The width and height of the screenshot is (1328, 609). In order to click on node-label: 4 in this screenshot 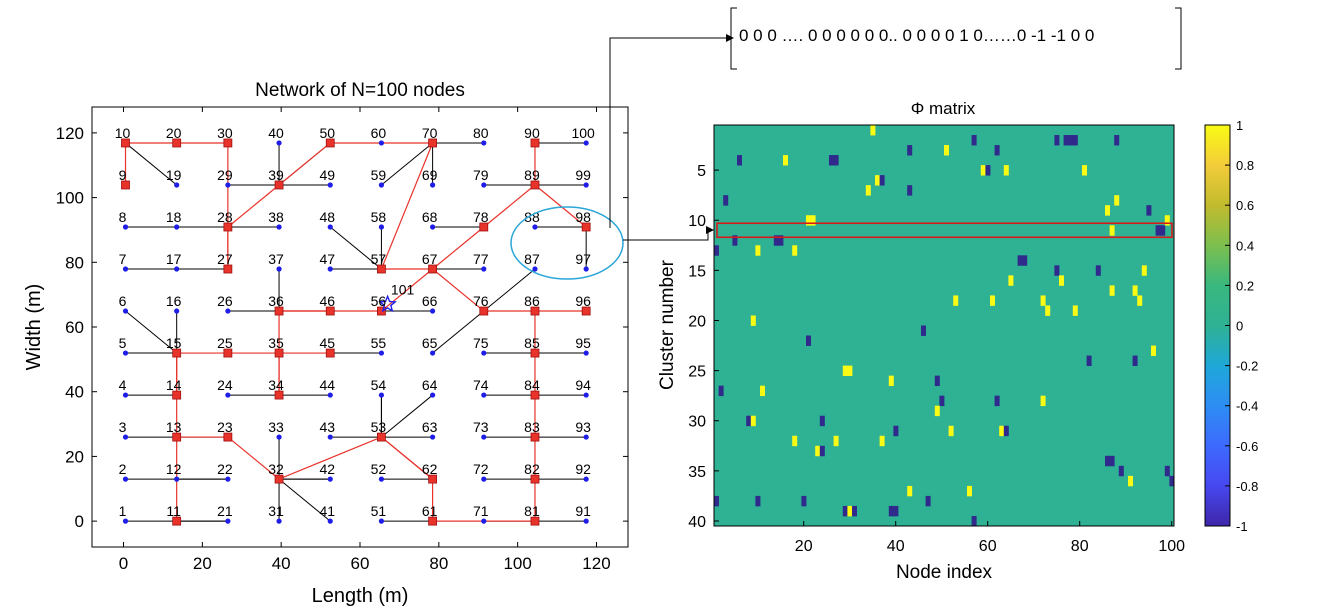, I will do `click(123, 385)`.